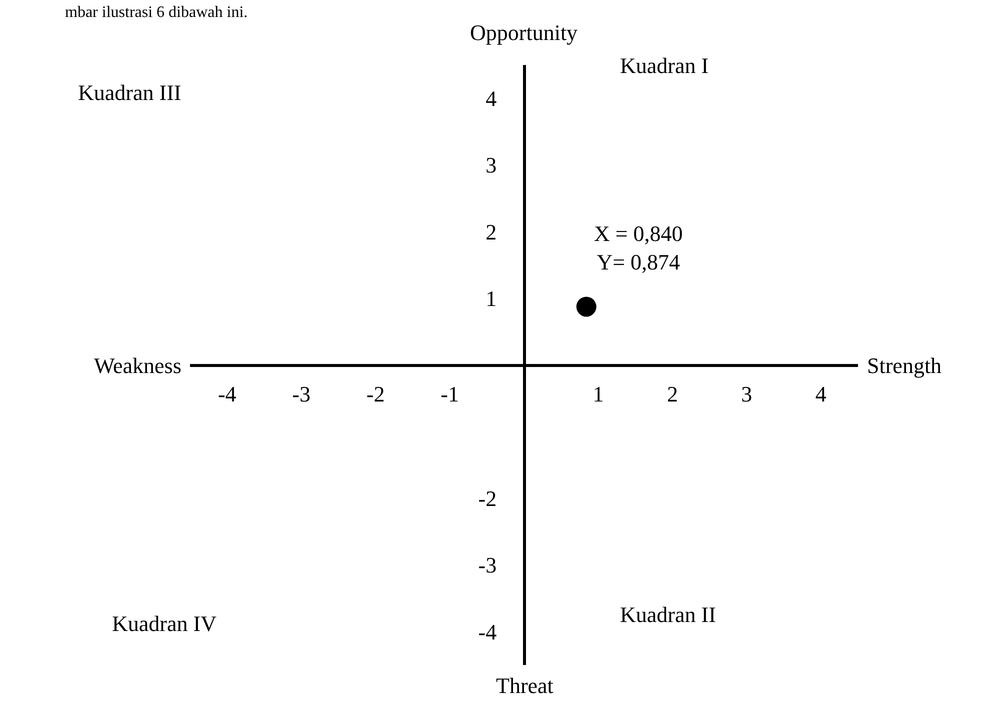  I want to click on x-tick-label: -3, so click(301, 393).